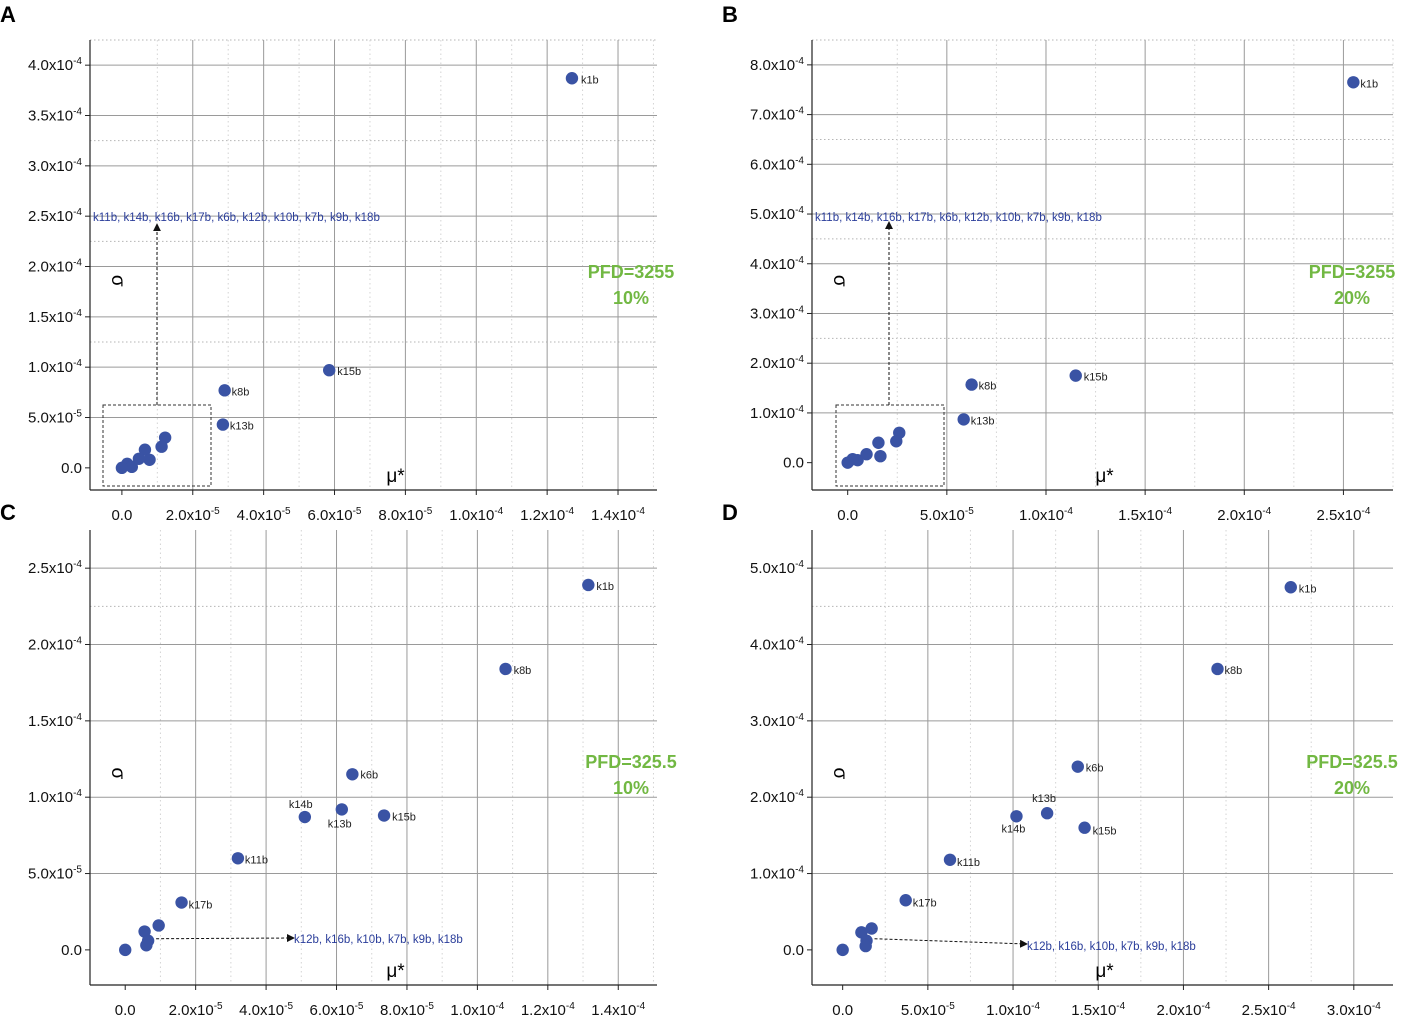 The width and height of the screenshot is (1415, 1016). I want to click on y-tick-label: 0.0, so click(71, 468).